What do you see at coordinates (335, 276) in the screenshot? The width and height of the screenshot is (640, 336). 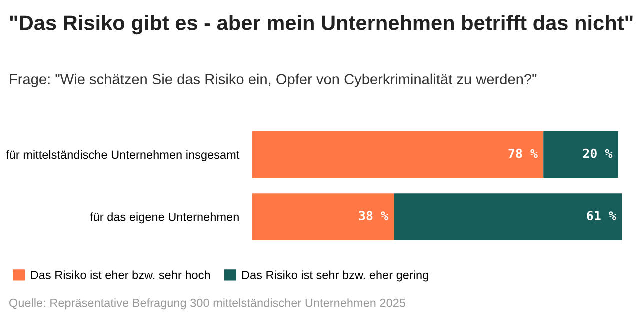 I see `legend-label: Das Risiko ist sehr bzw. eher gering` at bounding box center [335, 276].